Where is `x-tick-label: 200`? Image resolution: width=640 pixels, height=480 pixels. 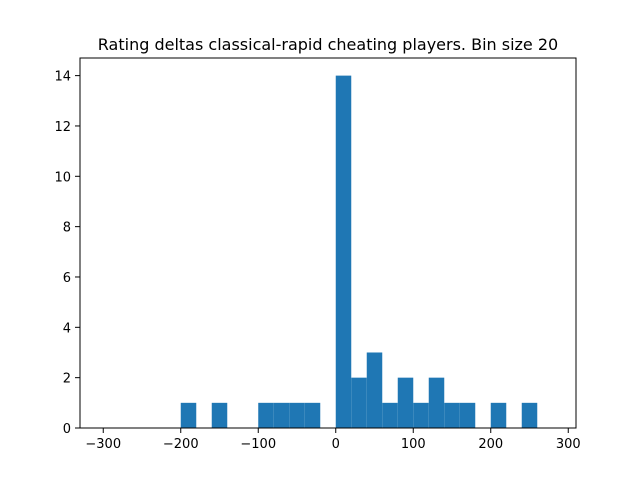 x-tick-label: 200 is located at coordinates (490, 444).